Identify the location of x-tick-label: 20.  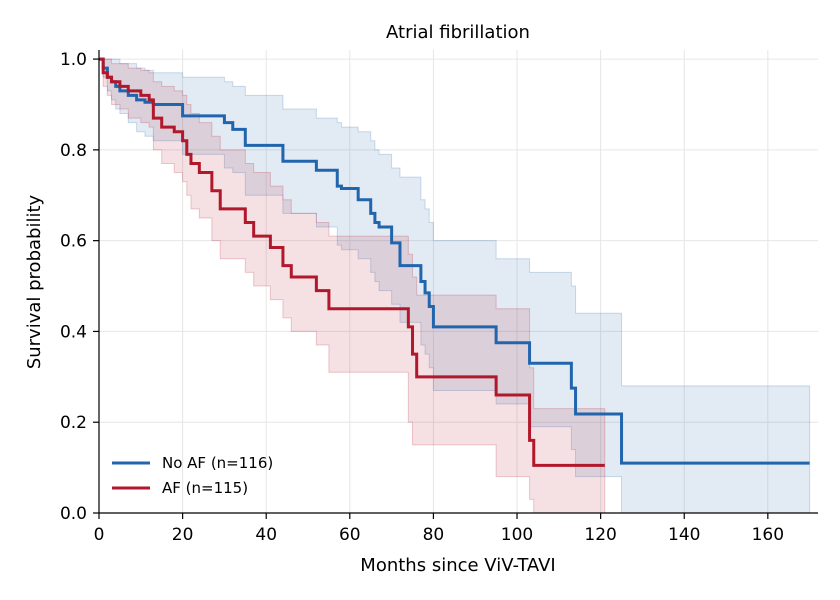
(183, 535).